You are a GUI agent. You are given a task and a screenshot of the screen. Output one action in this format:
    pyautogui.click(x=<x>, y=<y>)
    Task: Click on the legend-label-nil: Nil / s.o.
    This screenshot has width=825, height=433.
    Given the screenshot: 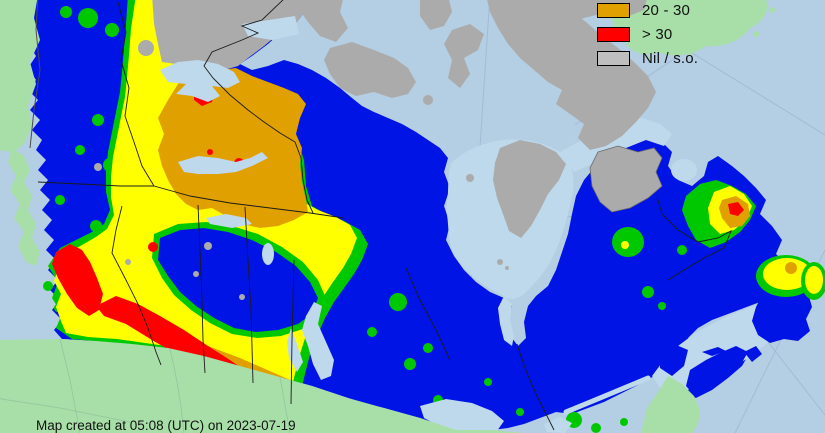 What is the action you would take?
    pyautogui.click(x=670, y=58)
    